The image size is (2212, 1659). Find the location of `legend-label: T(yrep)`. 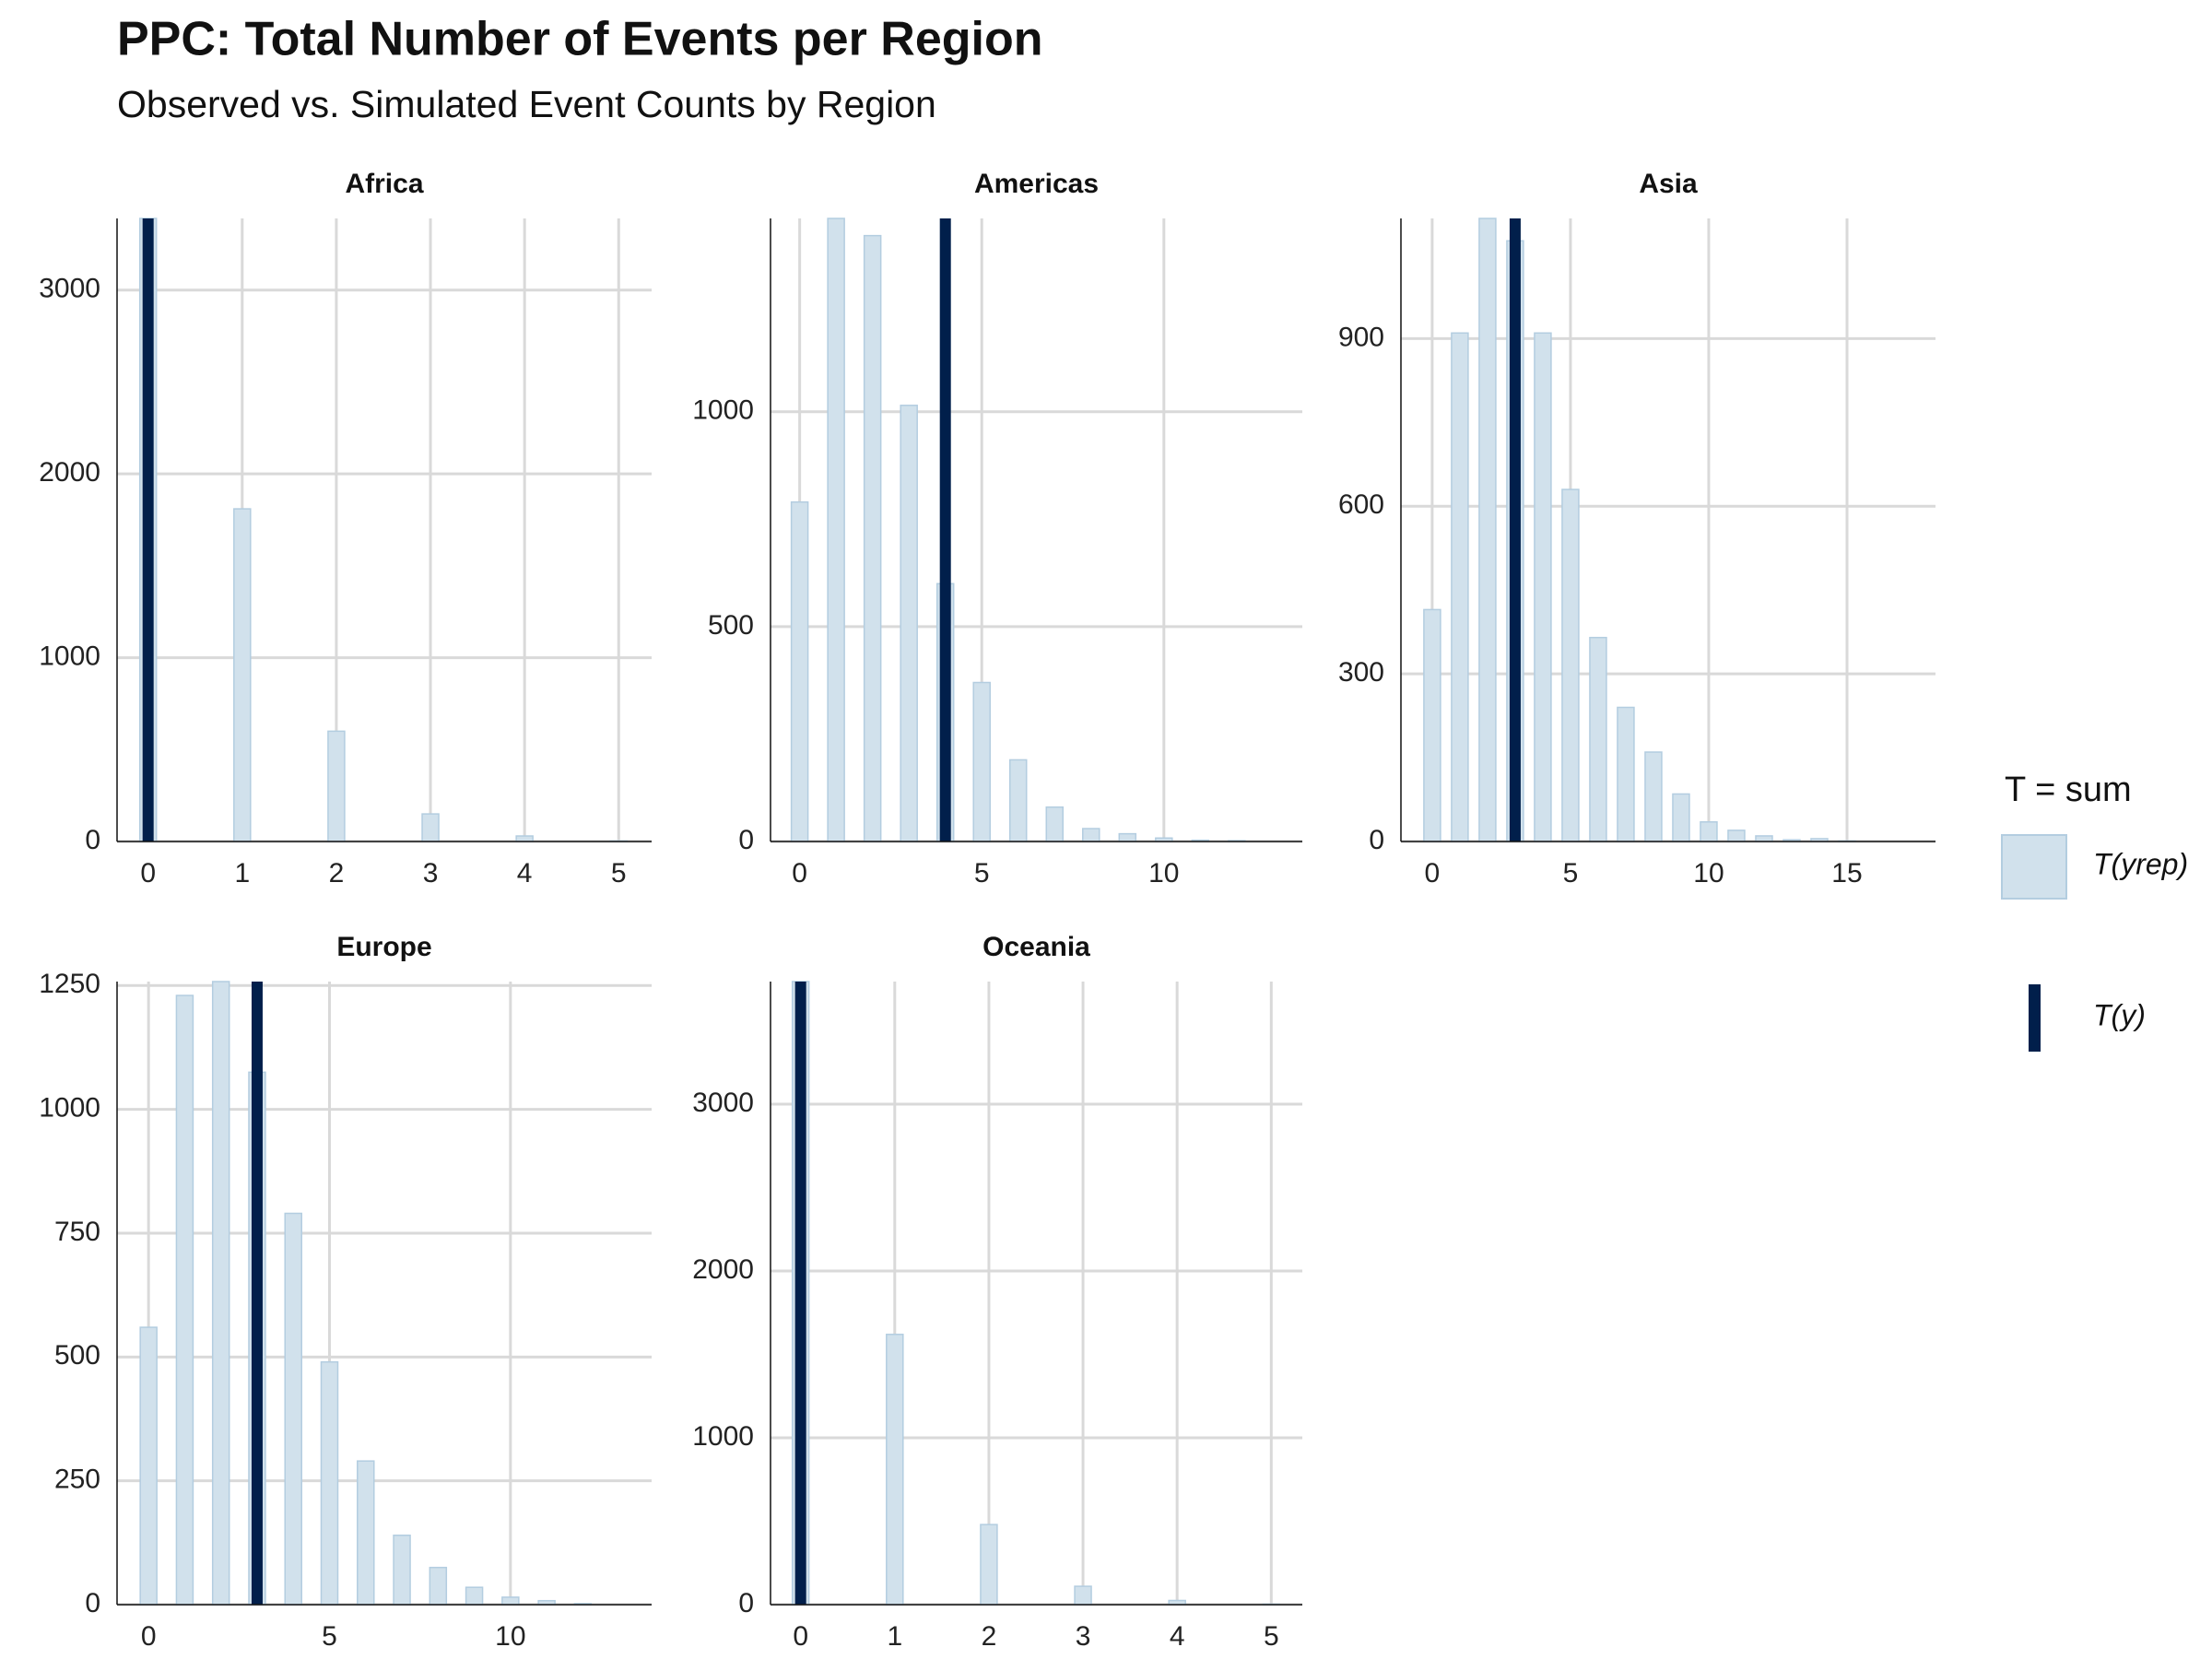

legend-label: T(yrep) is located at coordinates (2140, 863).